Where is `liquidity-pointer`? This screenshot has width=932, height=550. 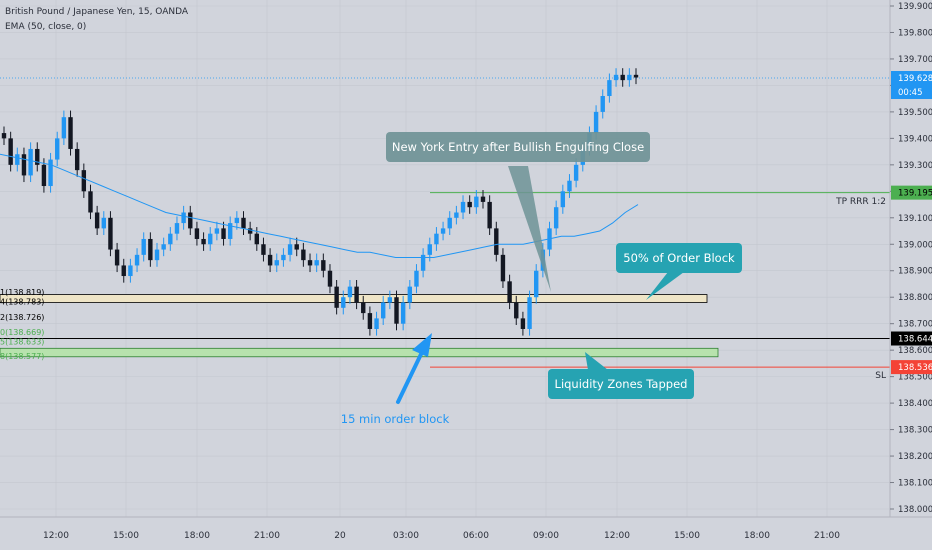 liquidity-pointer is located at coordinates (596, 361).